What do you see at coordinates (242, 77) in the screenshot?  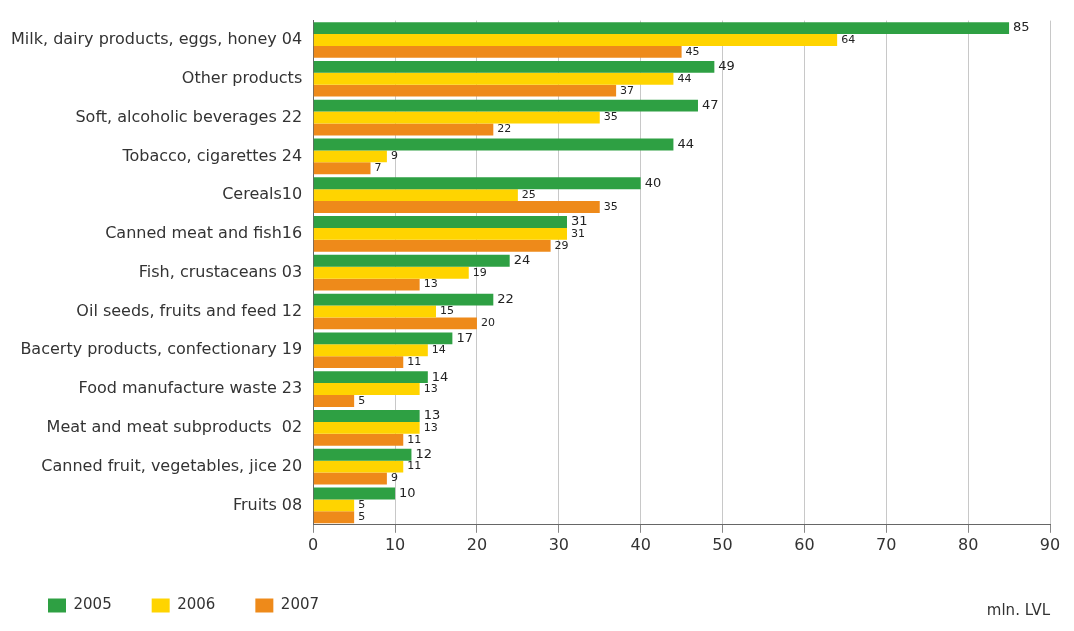 I see `y-tick-label: Other products` at bounding box center [242, 77].